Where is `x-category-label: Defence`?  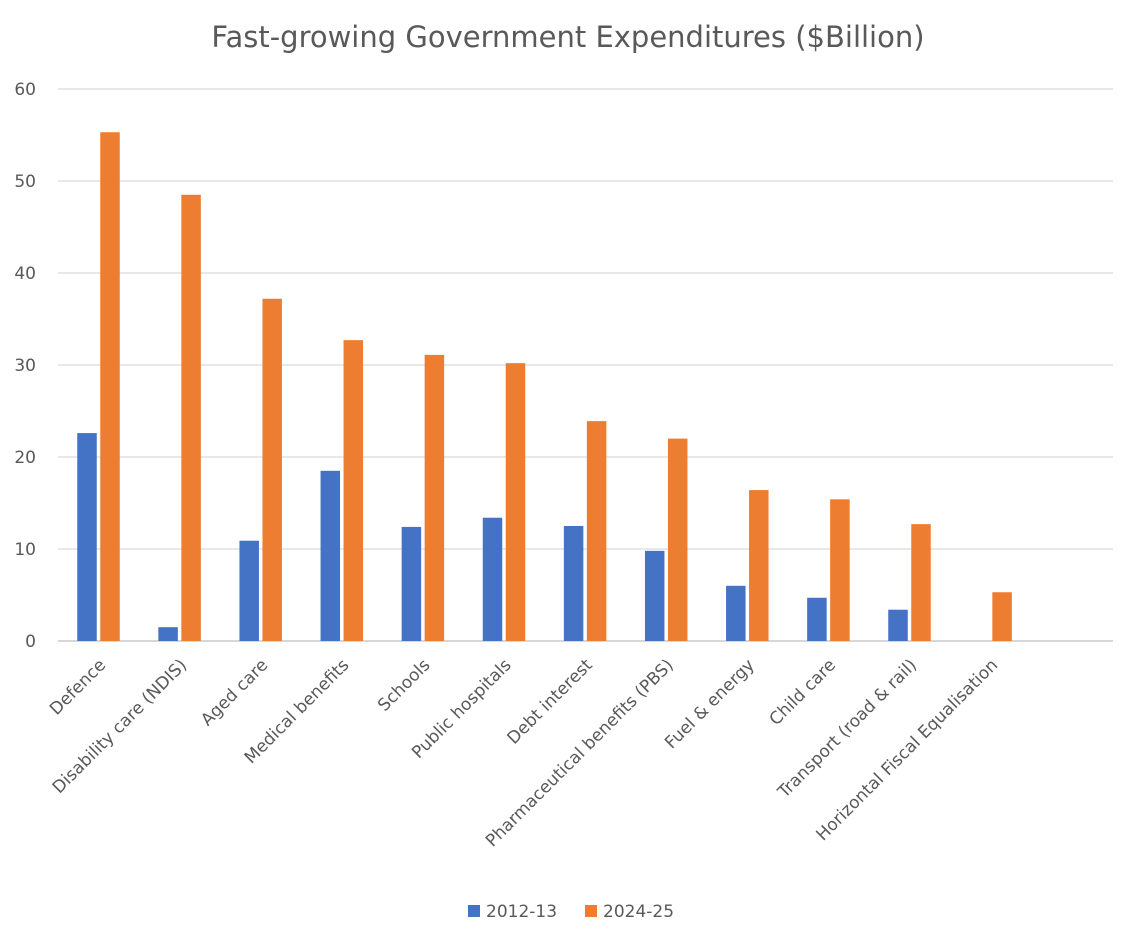
x-category-label: Defence is located at coordinates (78, 687).